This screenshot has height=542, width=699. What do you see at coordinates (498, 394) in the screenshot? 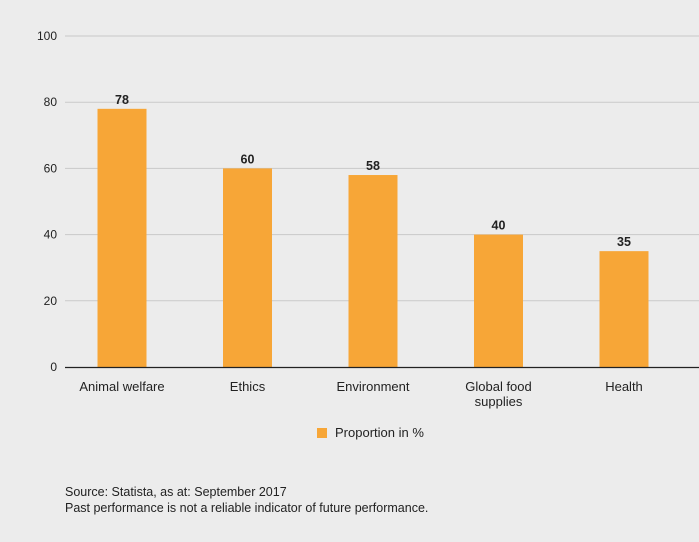
I see `x-tick-label-global-food-supplies: Global food supplies` at bounding box center [498, 394].